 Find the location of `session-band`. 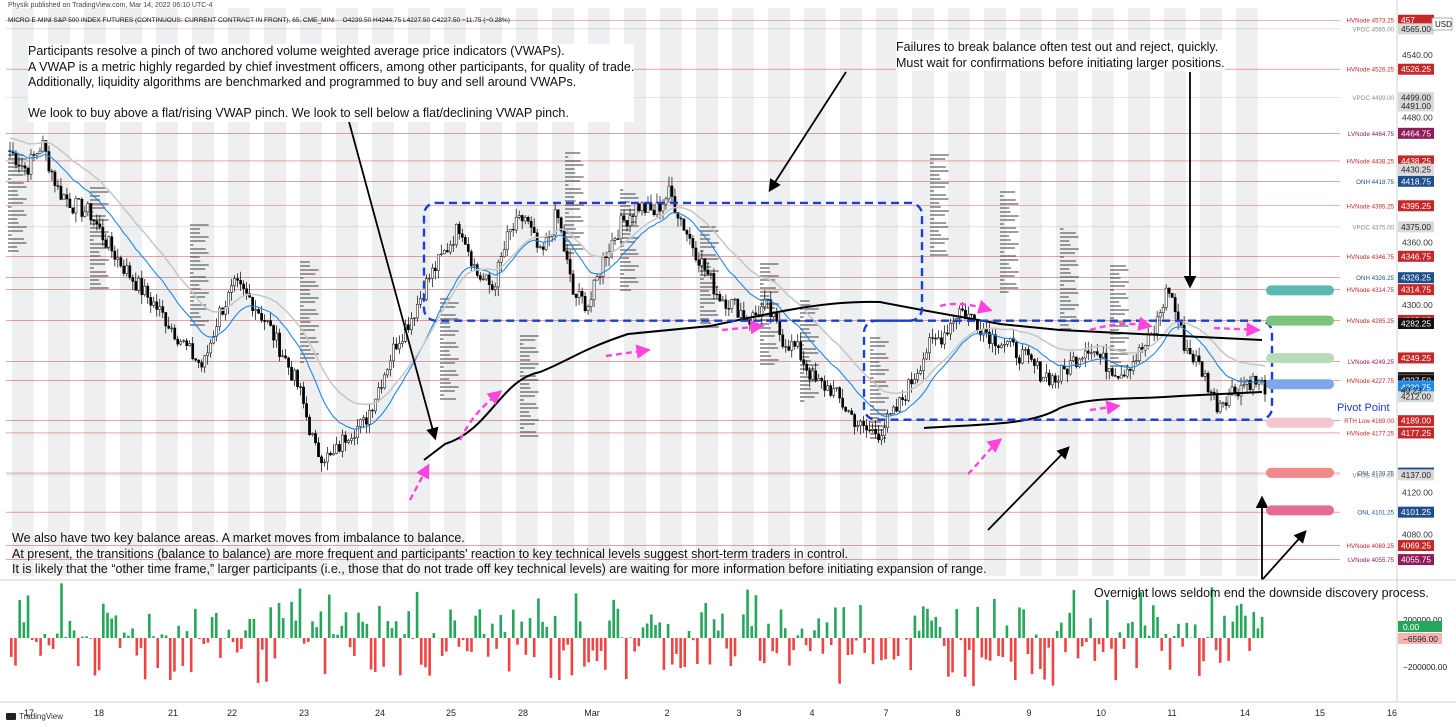

session-band is located at coordinates (383, 292).